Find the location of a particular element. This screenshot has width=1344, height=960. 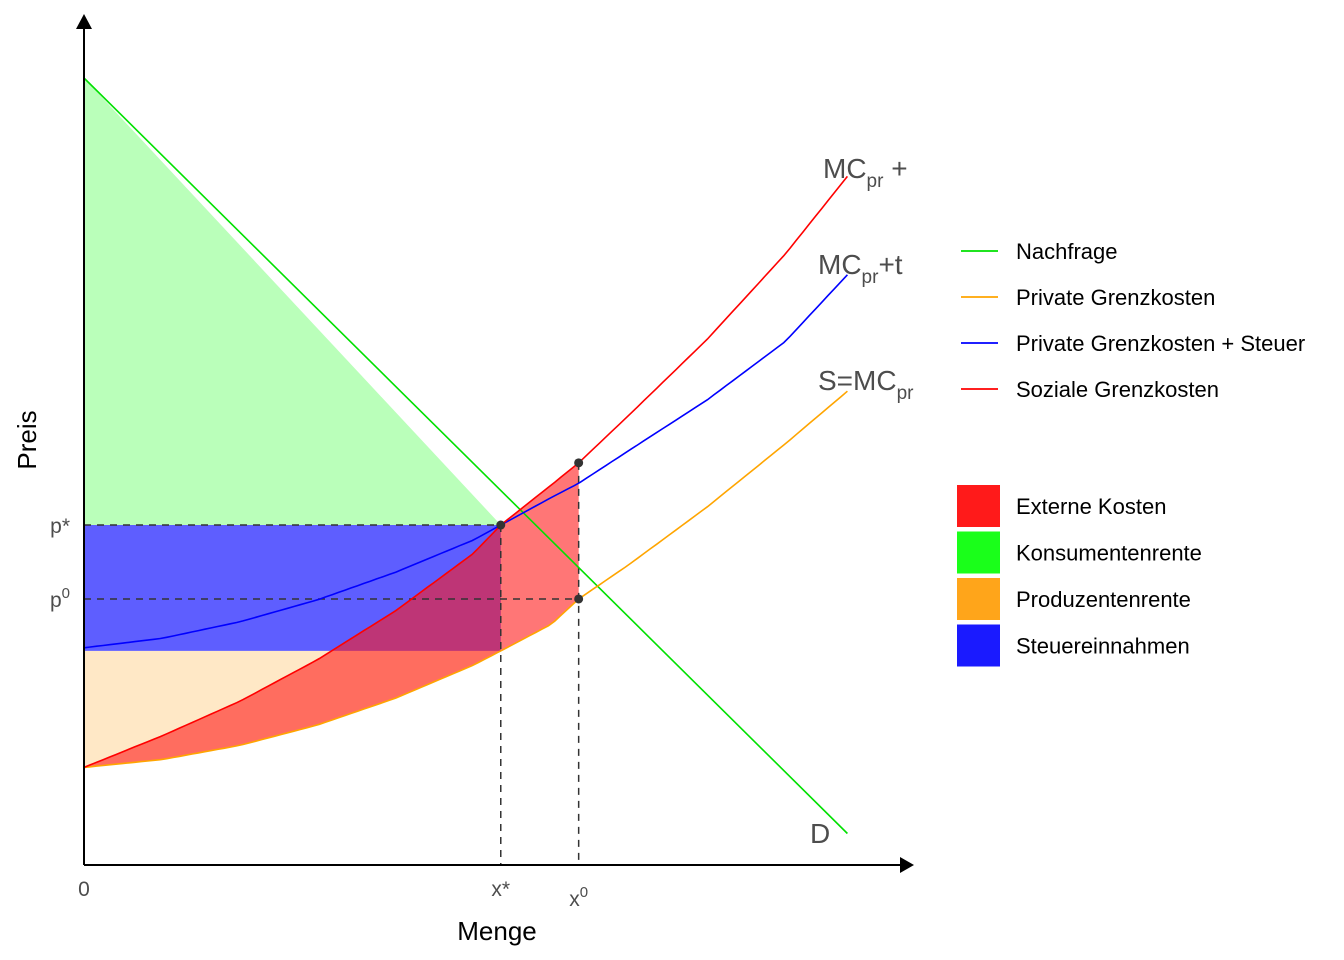

label-clip-mask is located at coordinates (929, 275).